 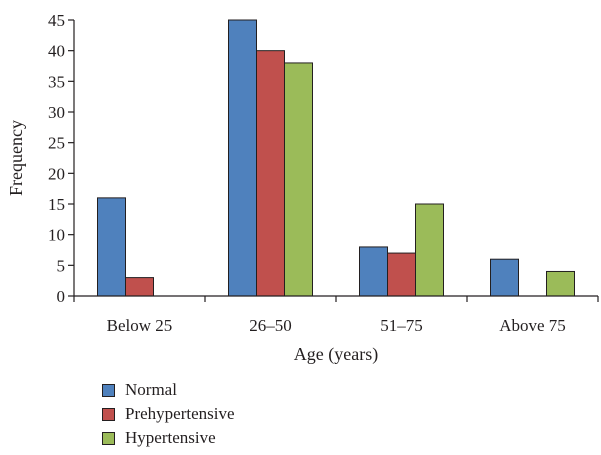 I want to click on y-axis-title: Frequency, so click(x=16, y=158).